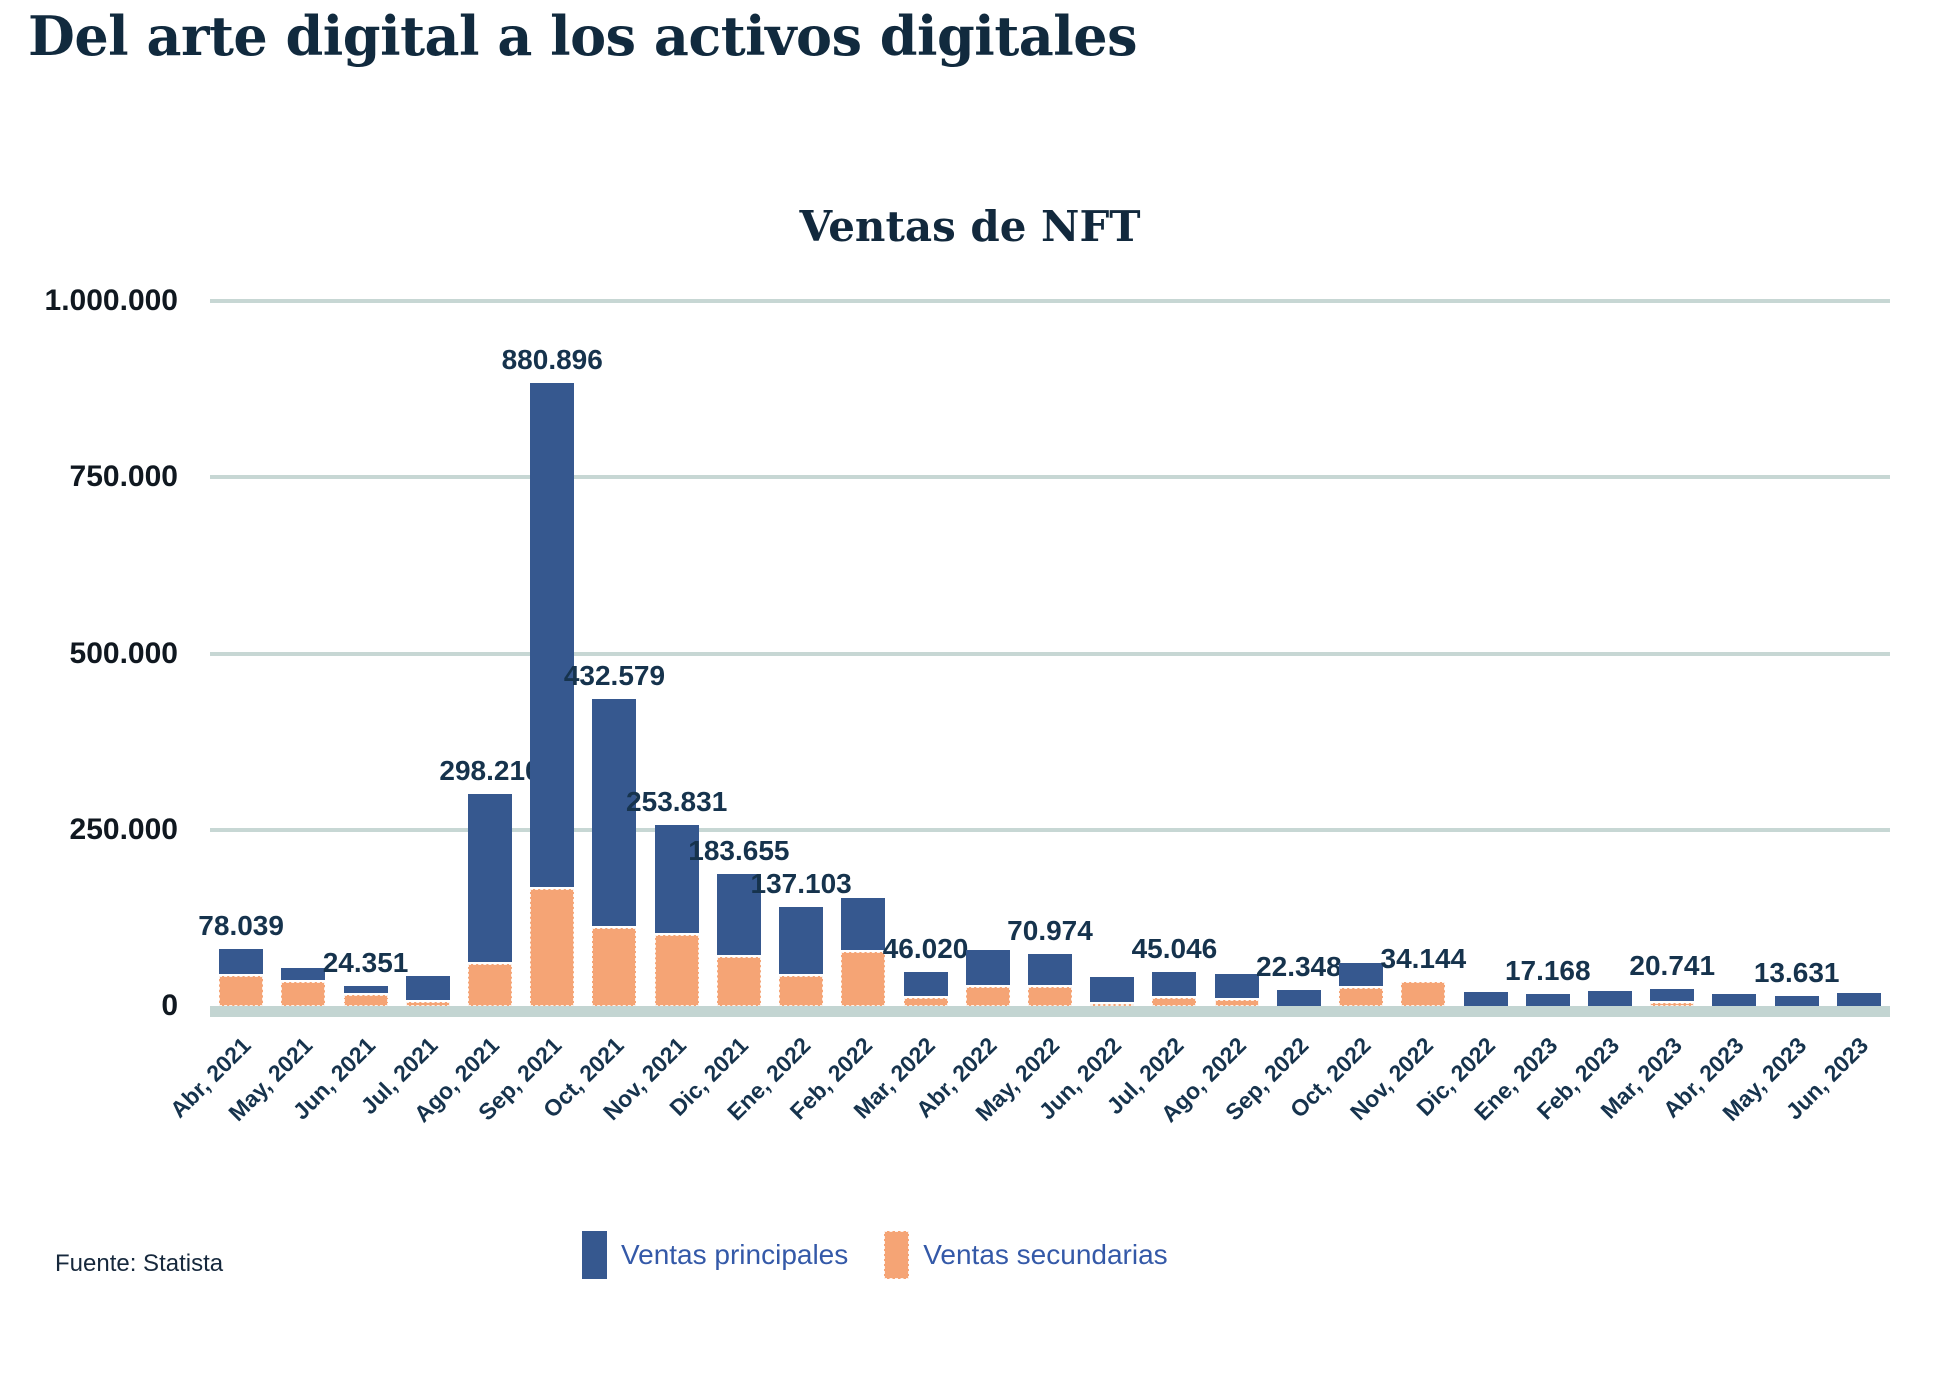  Describe the element at coordinates (123, 477) in the screenshot. I see `y-axis-tick-label: 750.000` at that location.